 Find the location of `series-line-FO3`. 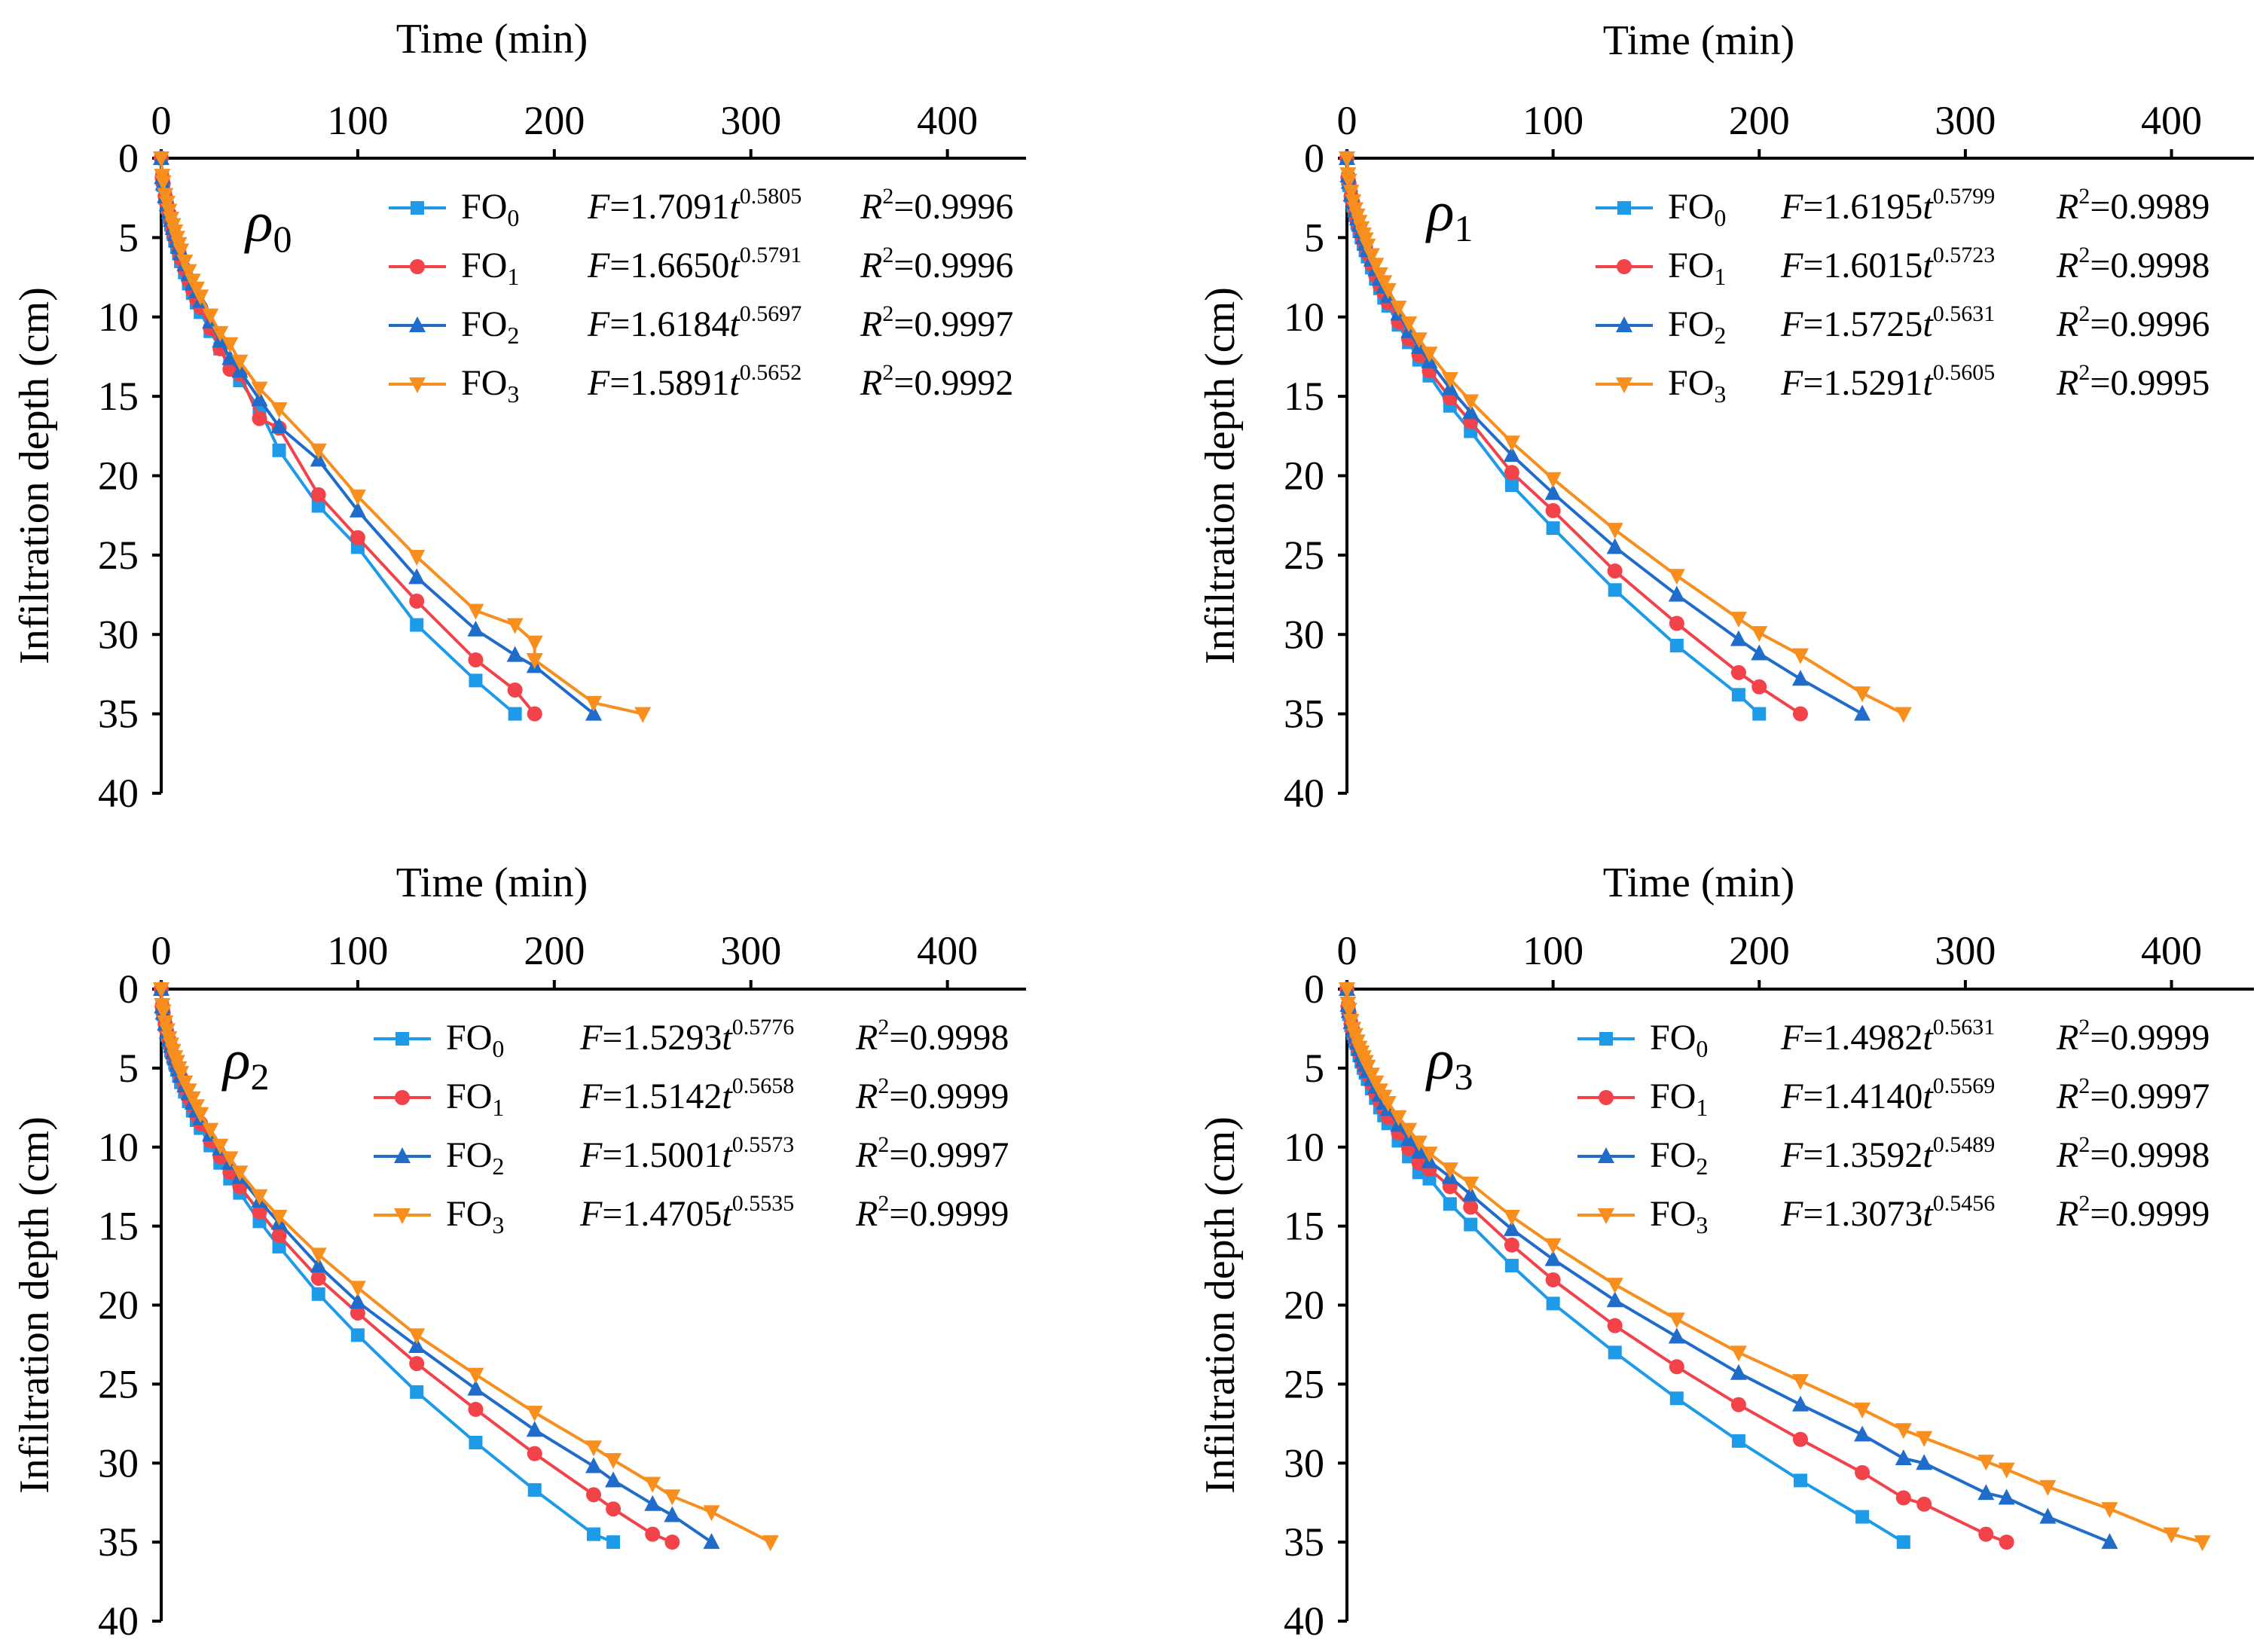

series-line-FO3 is located at coordinates (401, 436).